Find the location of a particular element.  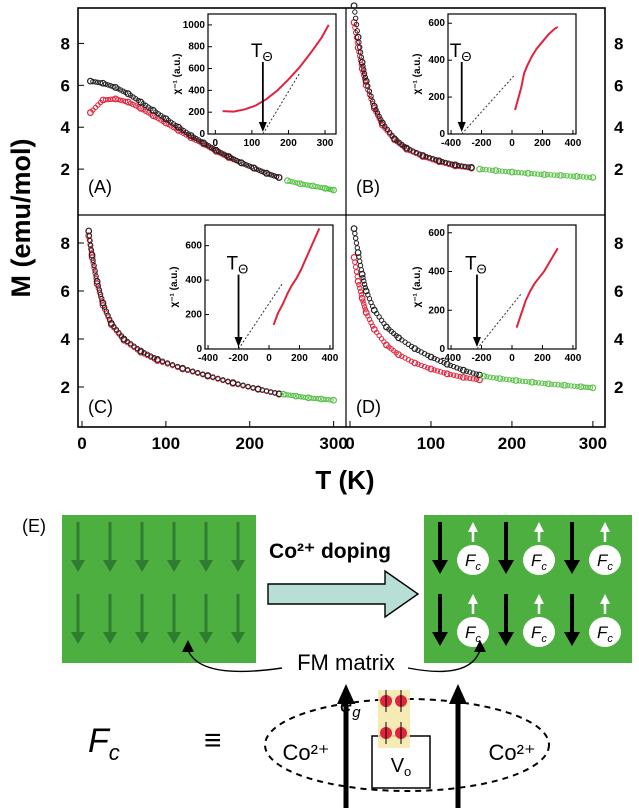

fc-defect-ellipse is located at coordinates (407, 745).